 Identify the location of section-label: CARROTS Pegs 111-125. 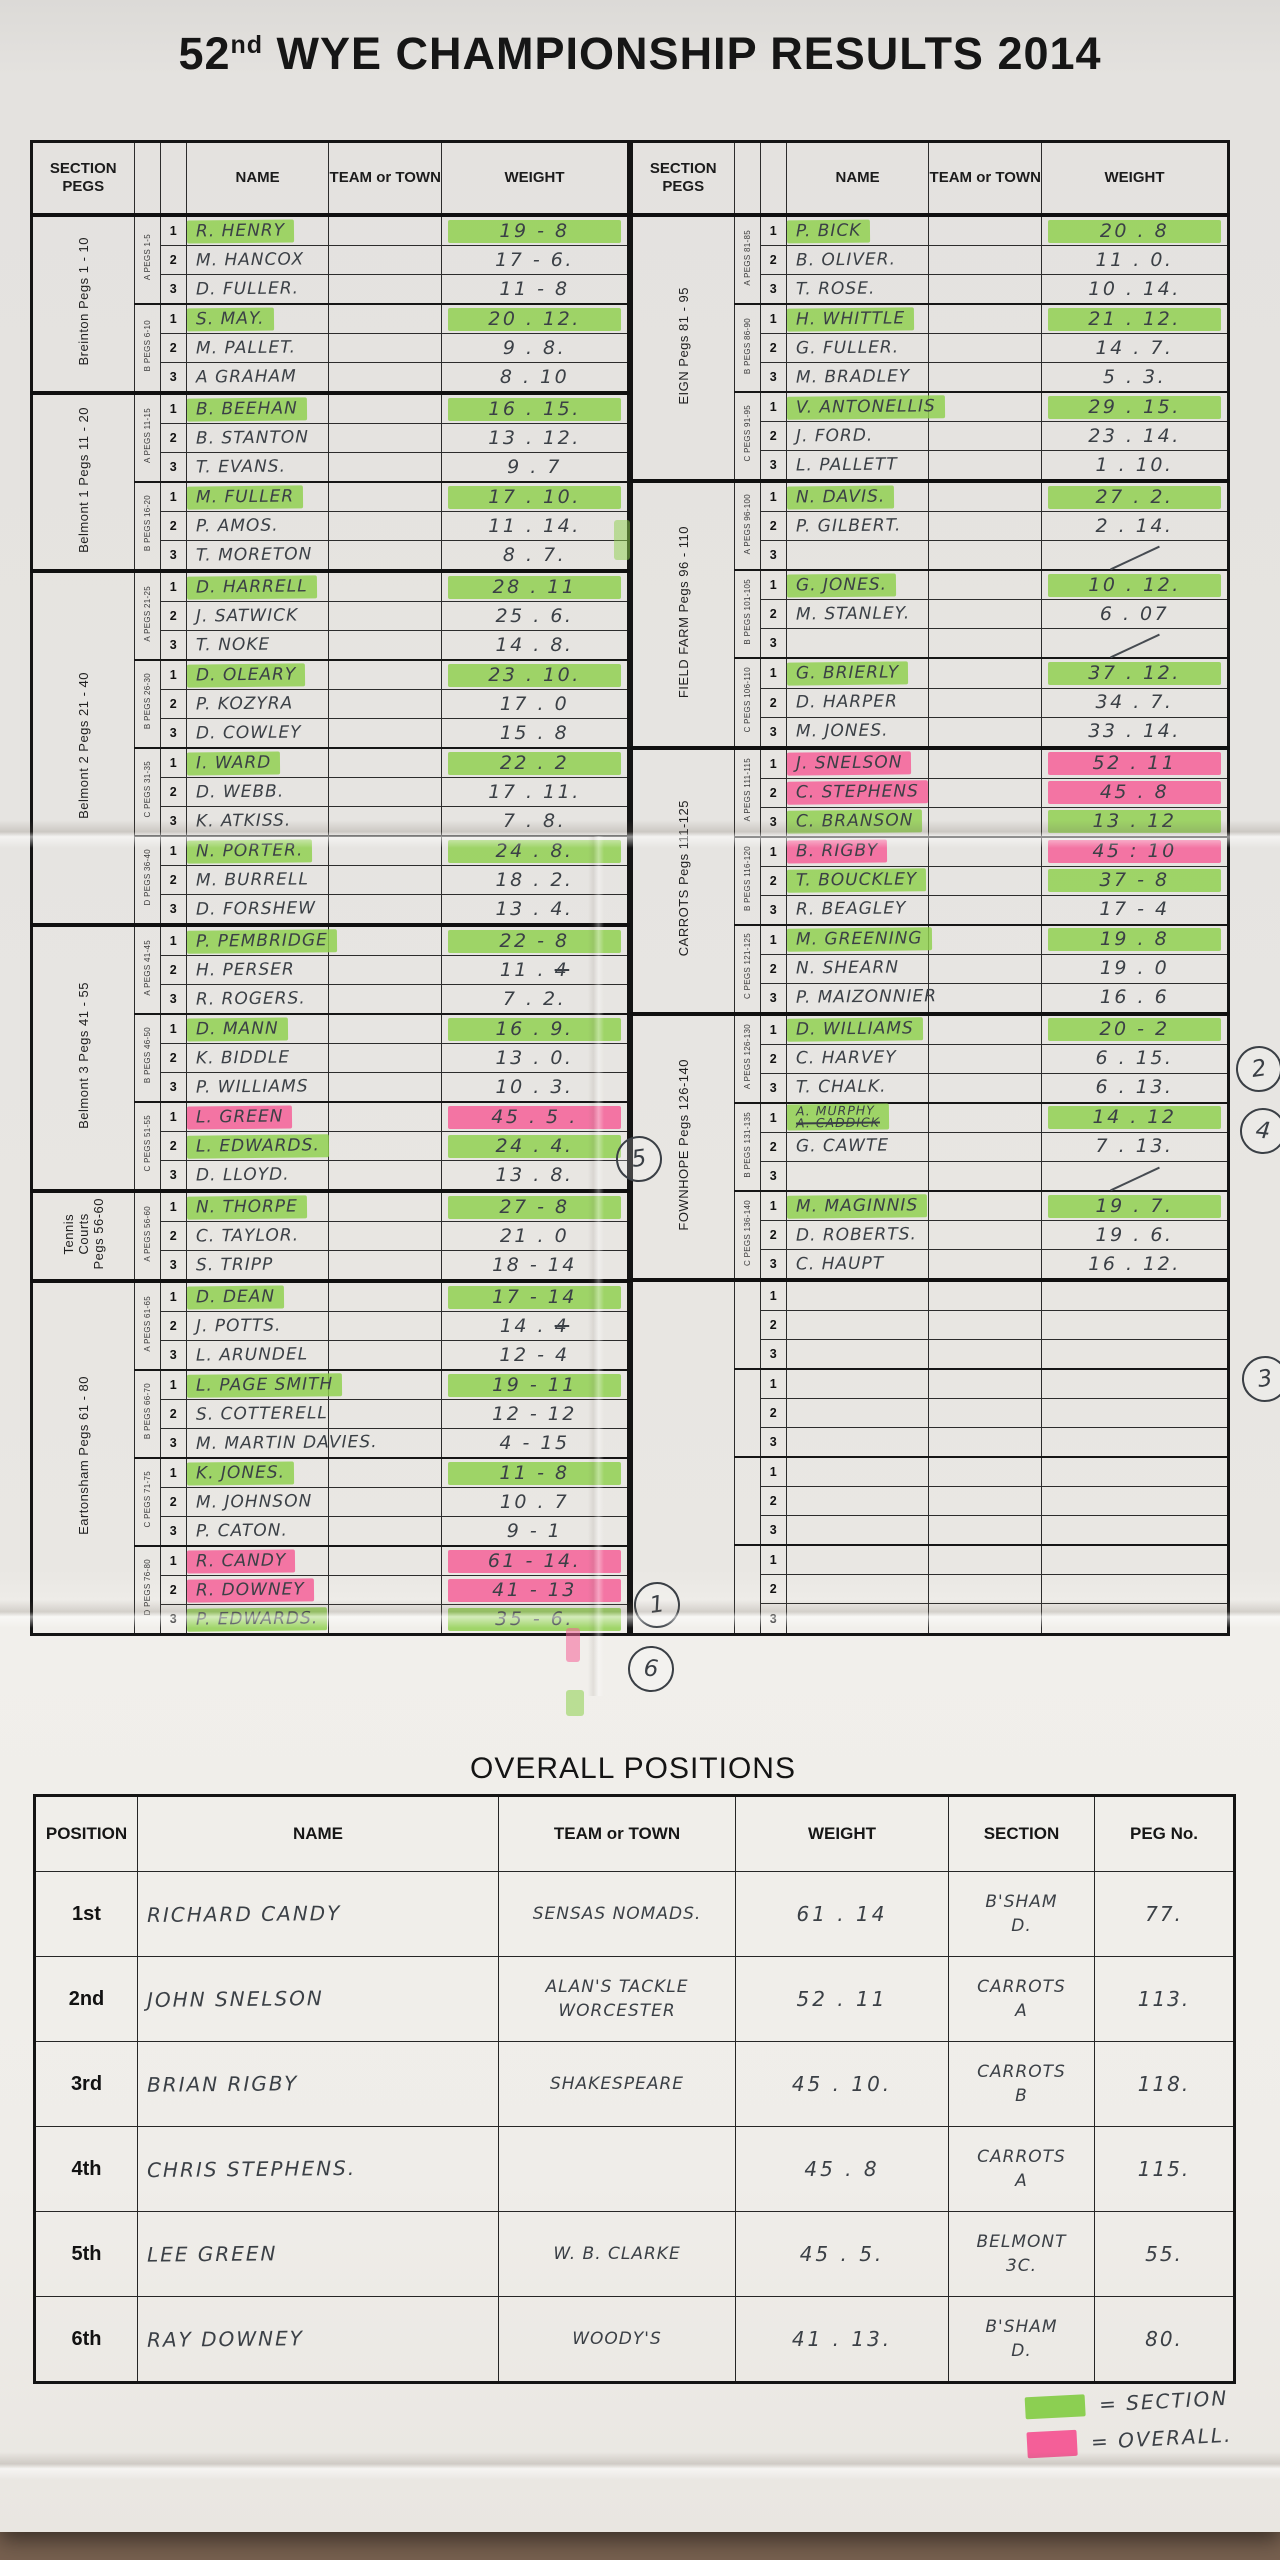
(683, 880).